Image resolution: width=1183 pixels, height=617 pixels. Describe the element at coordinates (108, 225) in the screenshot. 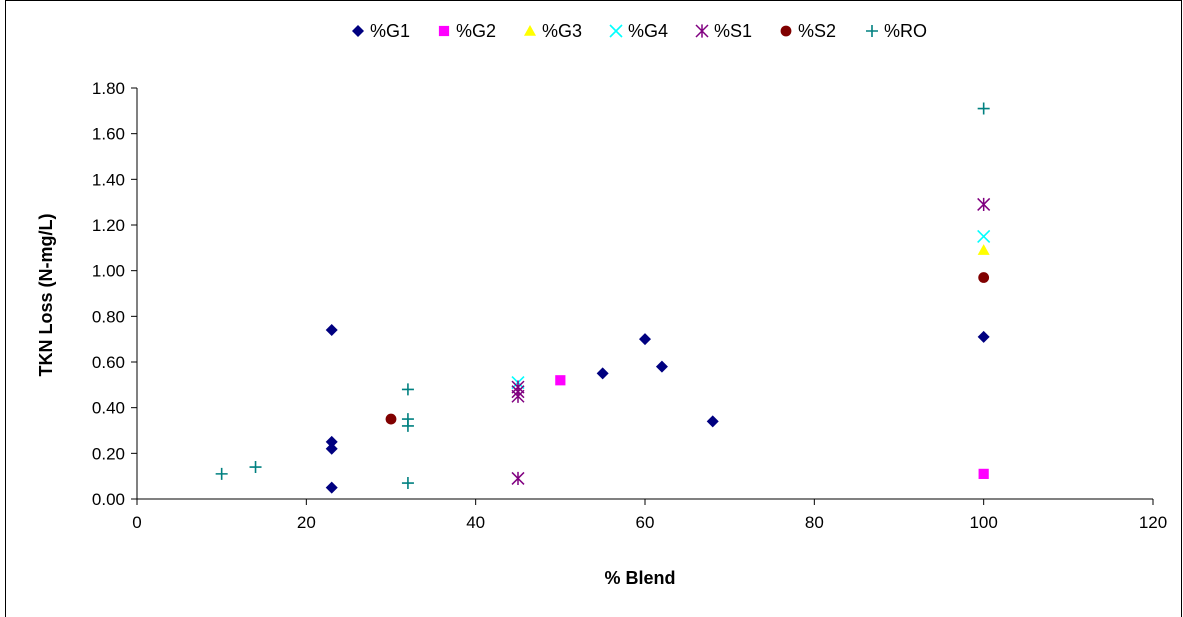

I see `y-tick-label: 1.20` at that location.